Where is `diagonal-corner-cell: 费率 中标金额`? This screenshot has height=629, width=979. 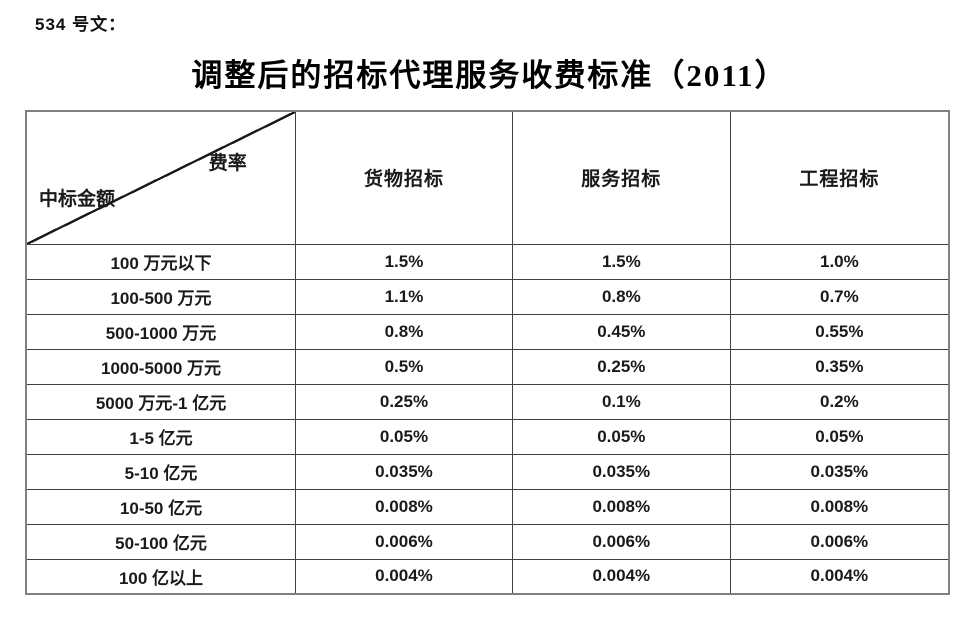
diagonal-corner-cell: 费率 中标金额 is located at coordinates (161, 177).